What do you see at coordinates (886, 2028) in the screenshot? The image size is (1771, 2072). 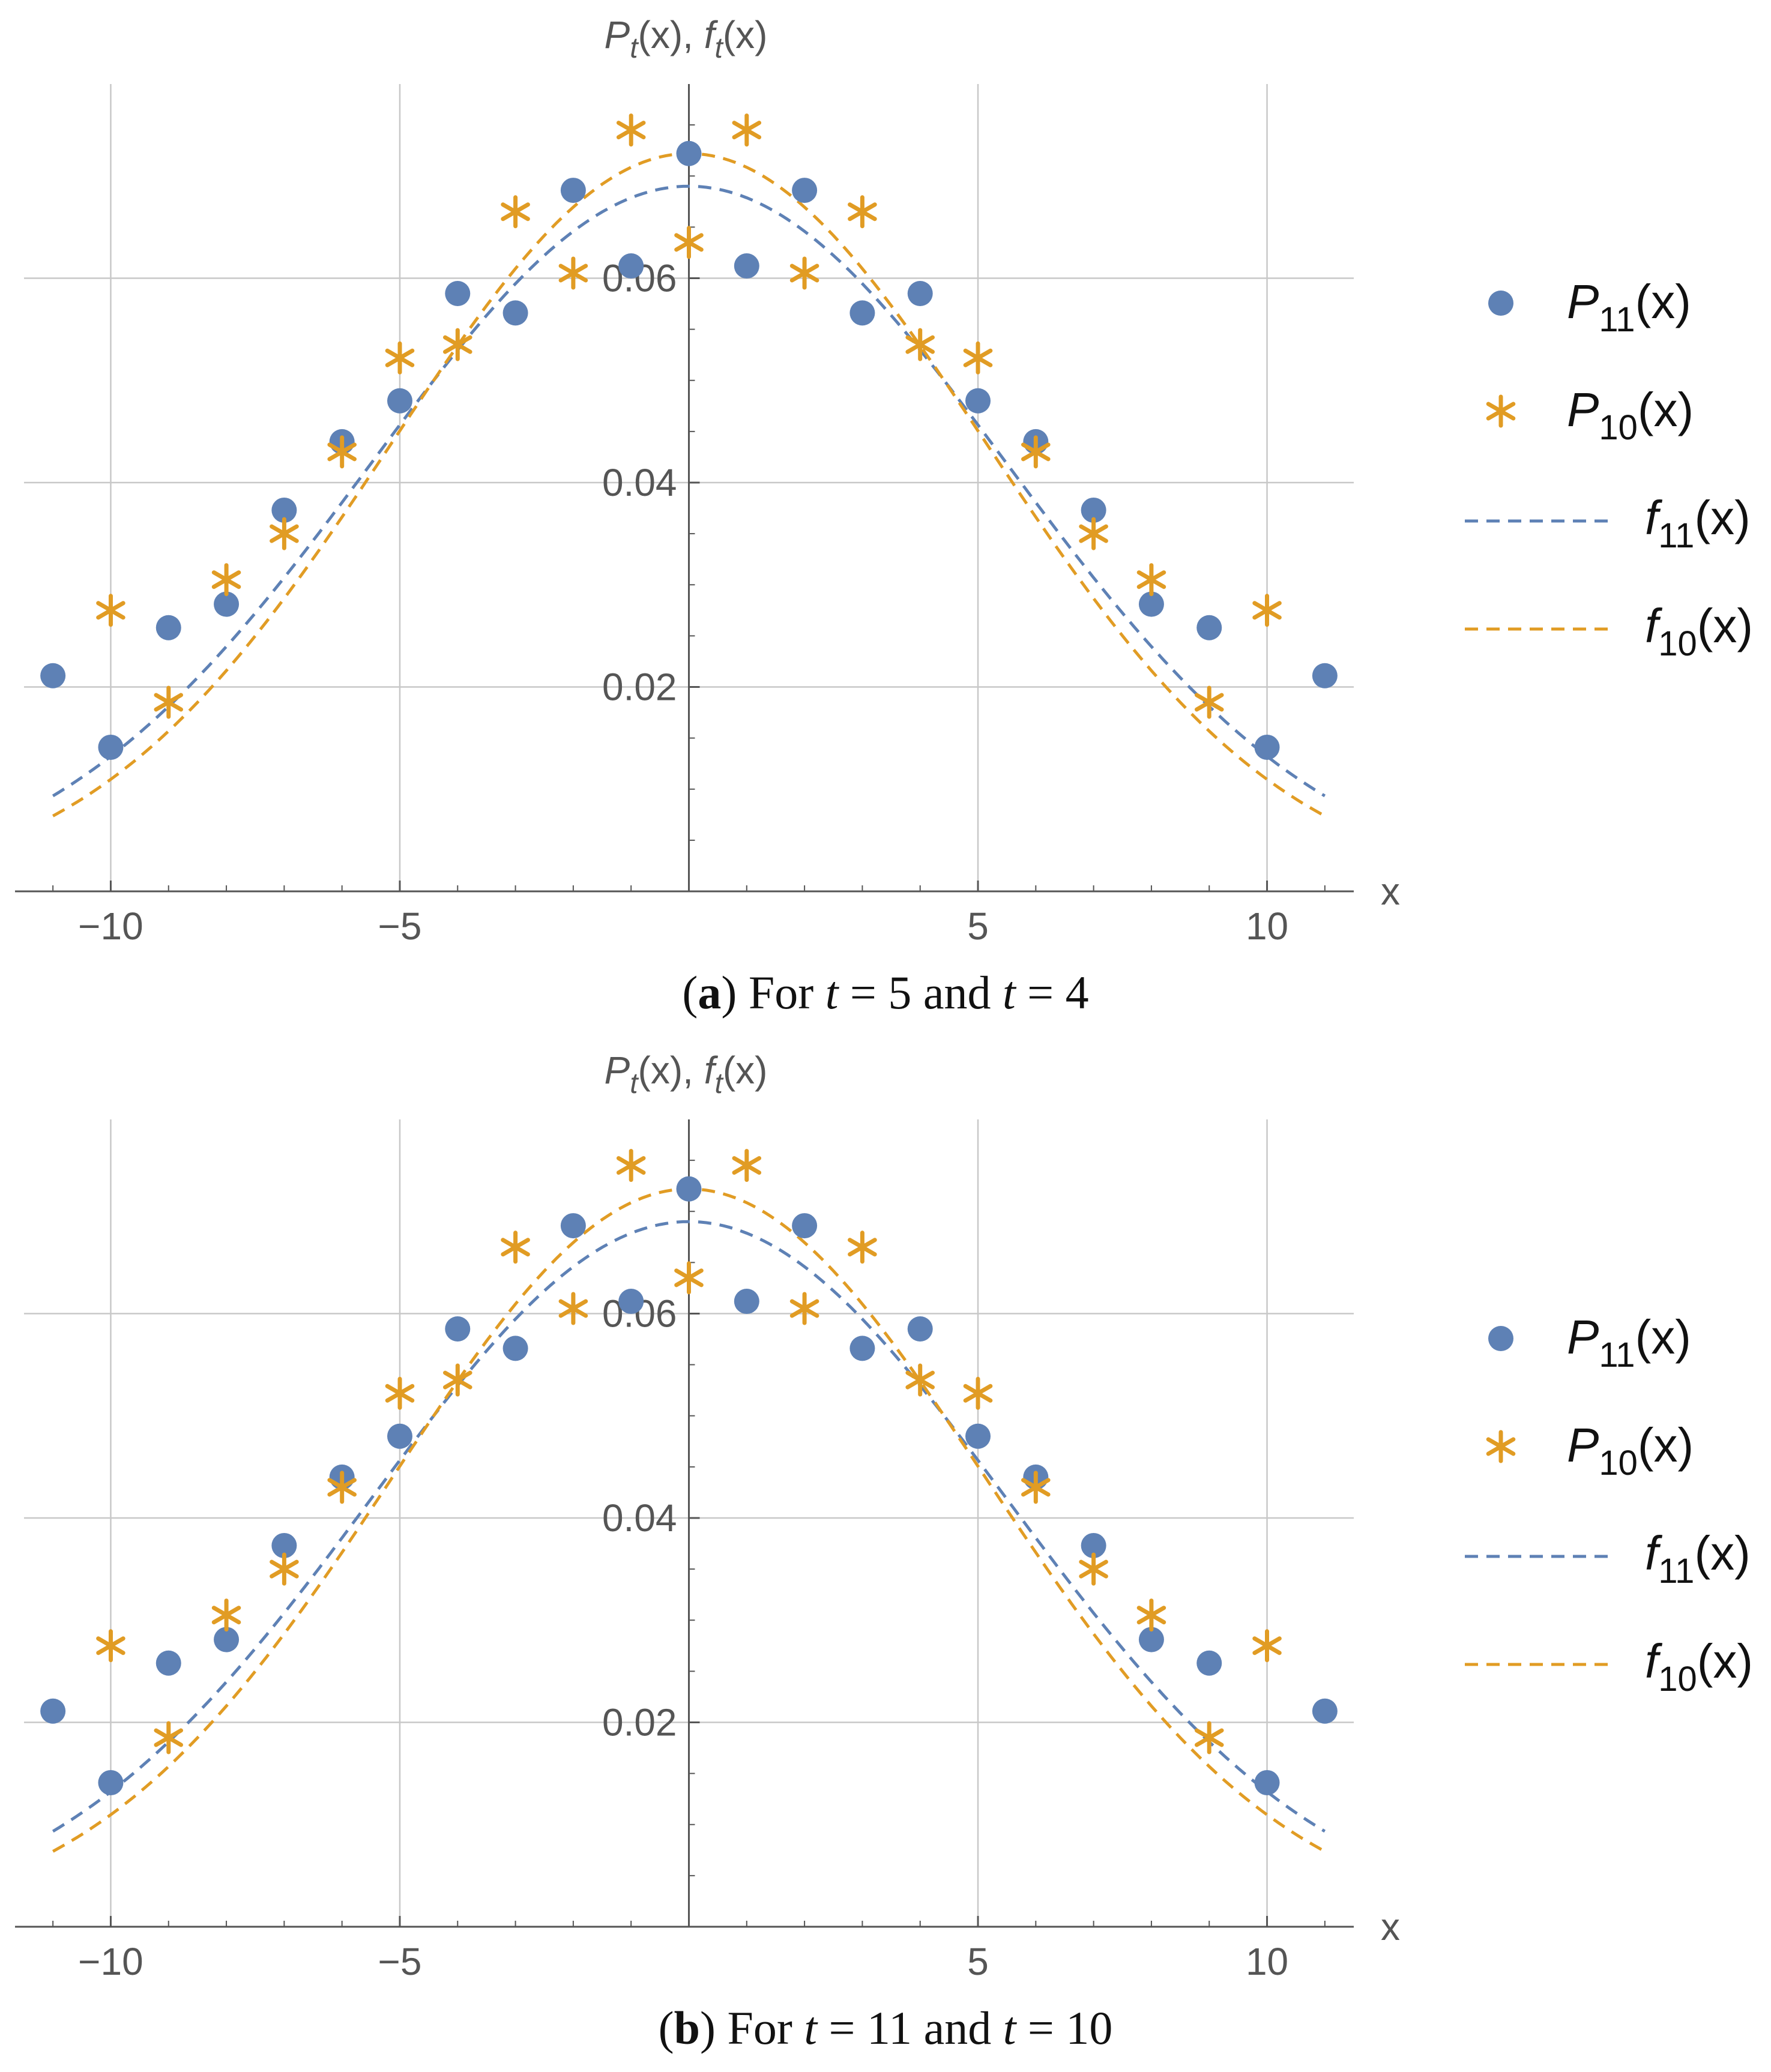 I see `caption: (b) For t = 11 and t = 10` at bounding box center [886, 2028].